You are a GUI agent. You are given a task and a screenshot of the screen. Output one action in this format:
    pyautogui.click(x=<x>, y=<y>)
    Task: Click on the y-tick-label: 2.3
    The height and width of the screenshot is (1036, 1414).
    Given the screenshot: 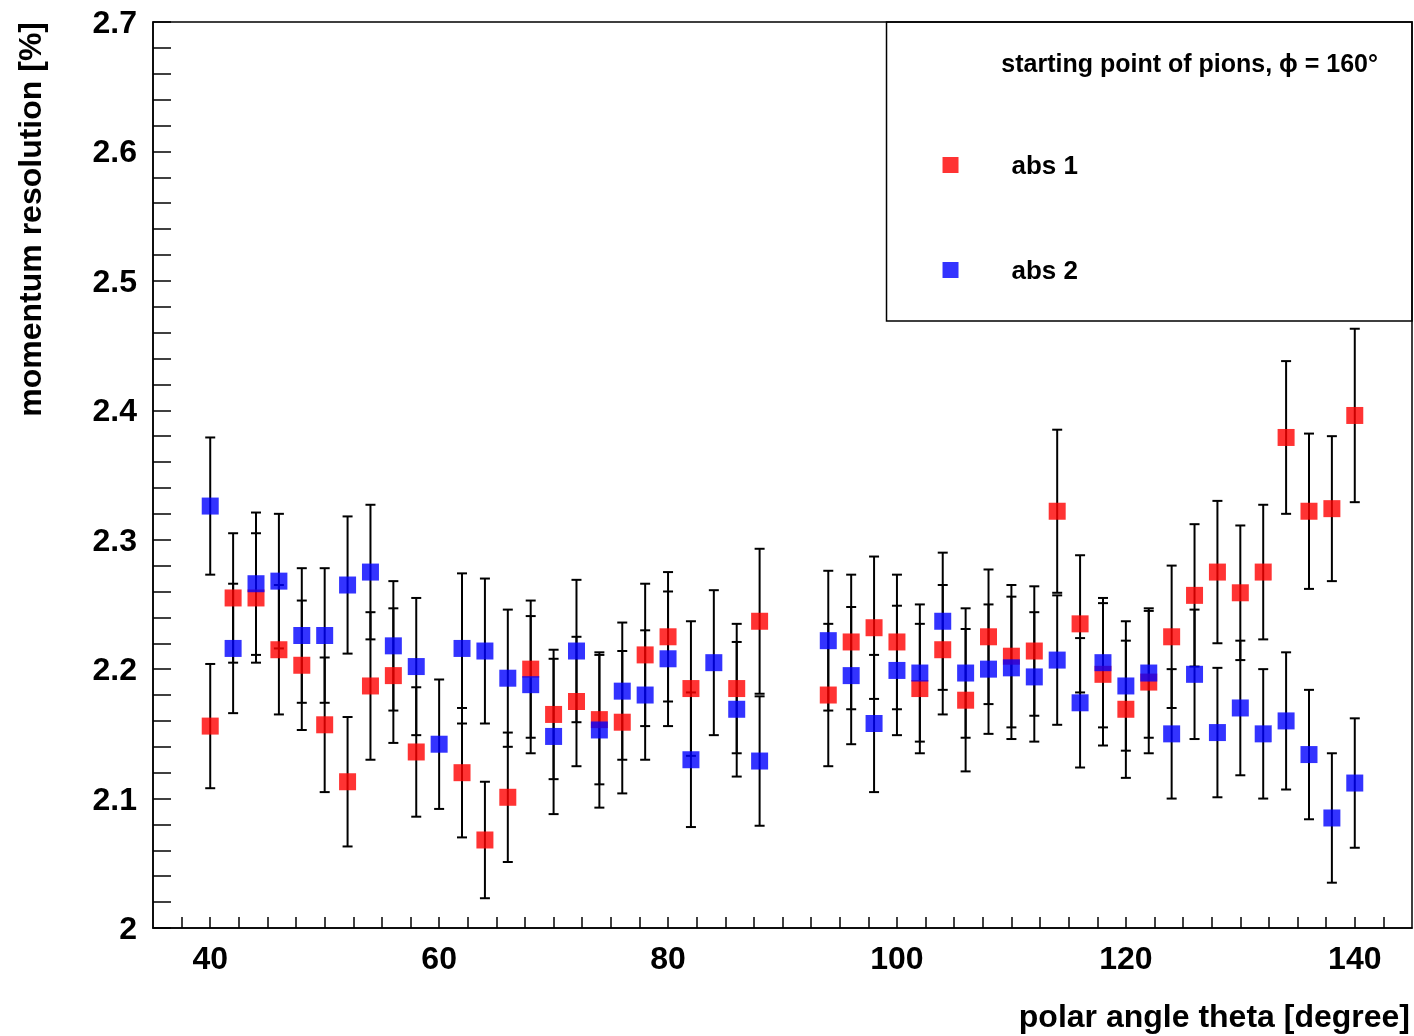 What is the action you would take?
    pyautogui.click(x=114, y=539)
    